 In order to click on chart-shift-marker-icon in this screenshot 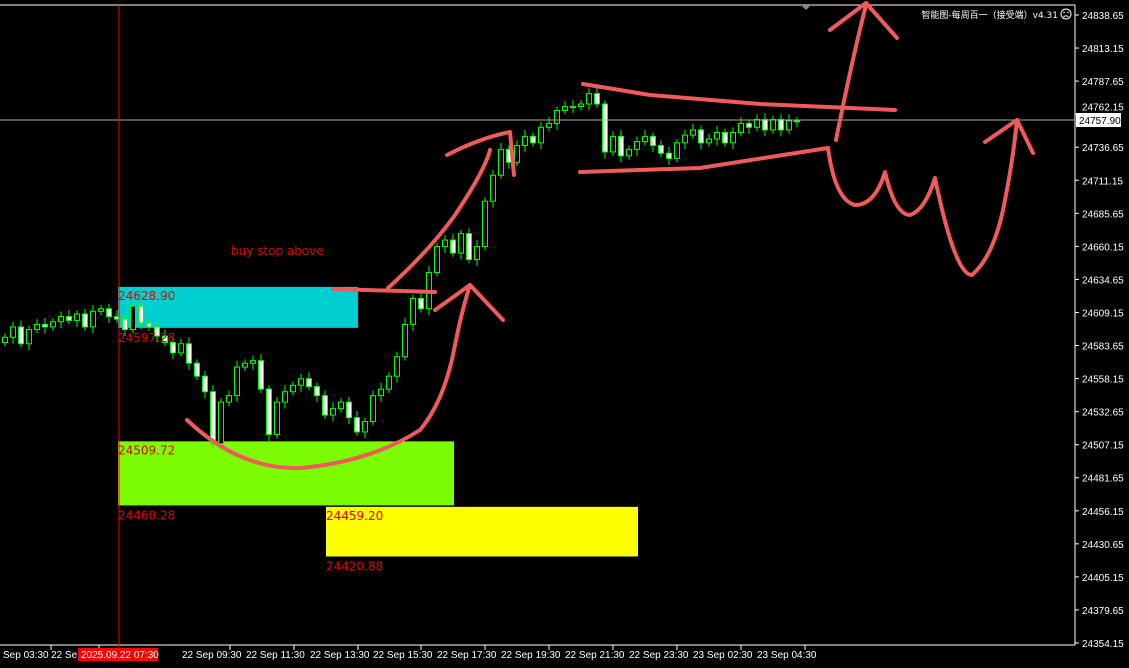, I will do `click(806, 7)`.